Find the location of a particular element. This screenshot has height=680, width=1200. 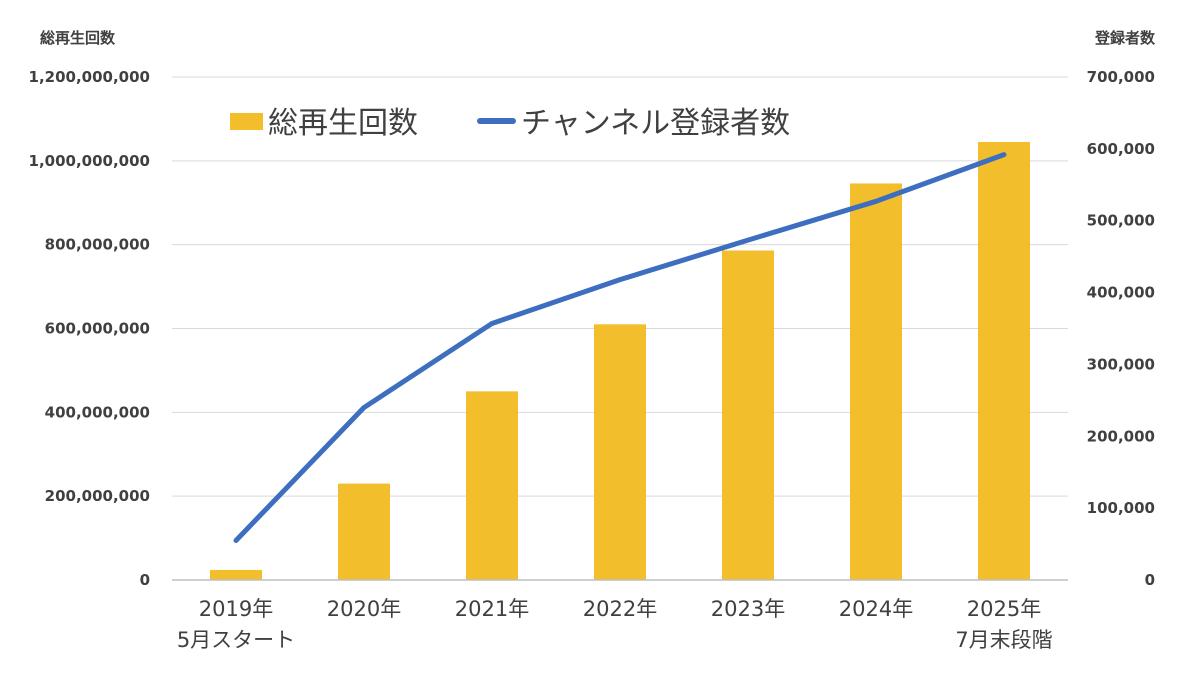

right-tick-label: 200,000 is located at coordinates (1121, 436).